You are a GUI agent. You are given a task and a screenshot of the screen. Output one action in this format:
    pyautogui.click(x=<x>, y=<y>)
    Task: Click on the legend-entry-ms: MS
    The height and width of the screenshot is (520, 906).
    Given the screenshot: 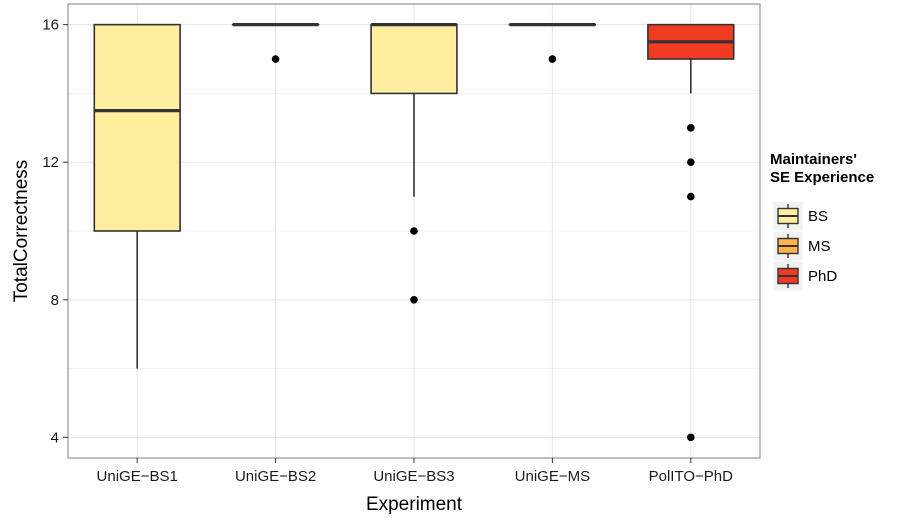 What is the action you would take?
    pyautogui.click(x=801, y=246)
    